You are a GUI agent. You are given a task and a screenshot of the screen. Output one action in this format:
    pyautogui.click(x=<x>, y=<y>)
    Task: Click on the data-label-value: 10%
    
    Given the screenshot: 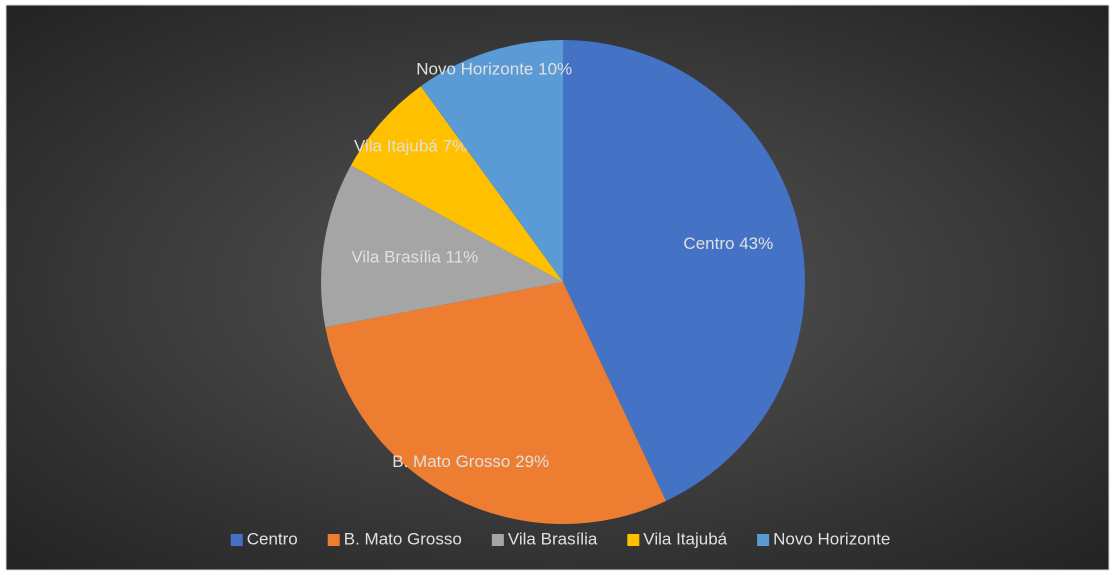 What is the action you would take?
    pyautogui.click(x=555, y=69)
    